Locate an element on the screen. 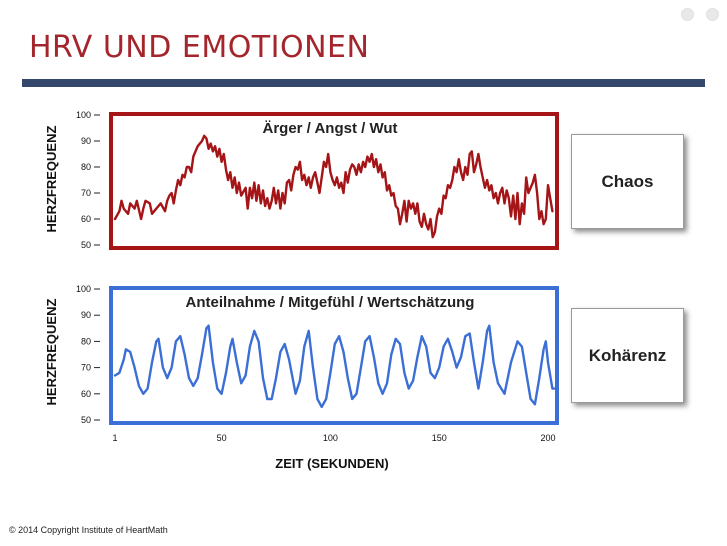 This screenshot has height=546, width=727. window-close-dot is located at coordinates (712, 14).